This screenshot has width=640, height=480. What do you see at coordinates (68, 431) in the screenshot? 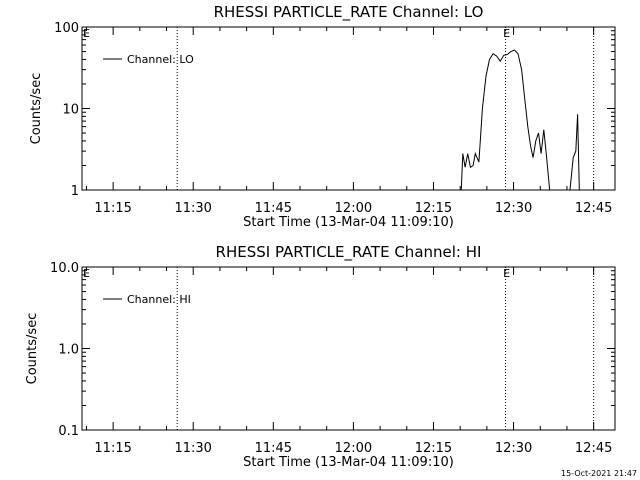
I see `y-tick-label: 0.1` at bounding box center [68, 431].